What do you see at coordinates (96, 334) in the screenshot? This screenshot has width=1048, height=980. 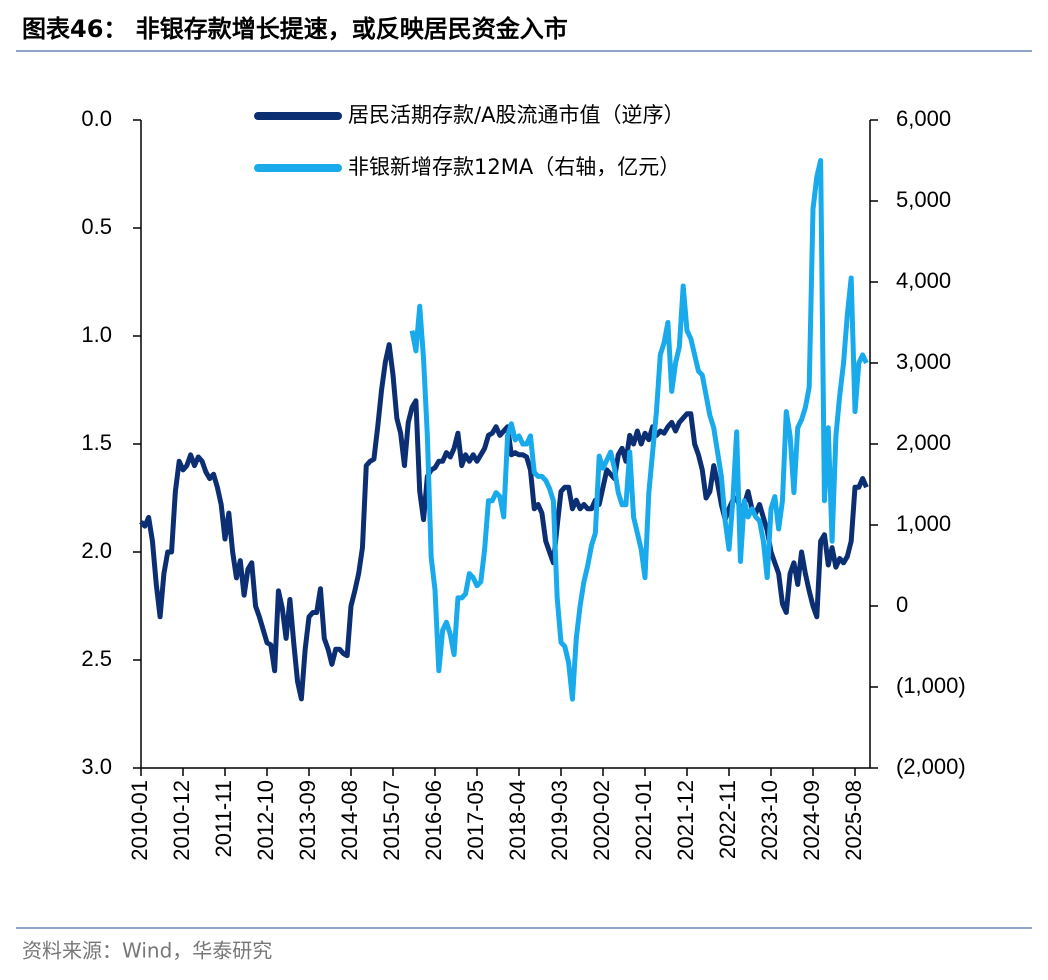 I see `y-tick-label: 1.0` at bounding box center [96, 334].